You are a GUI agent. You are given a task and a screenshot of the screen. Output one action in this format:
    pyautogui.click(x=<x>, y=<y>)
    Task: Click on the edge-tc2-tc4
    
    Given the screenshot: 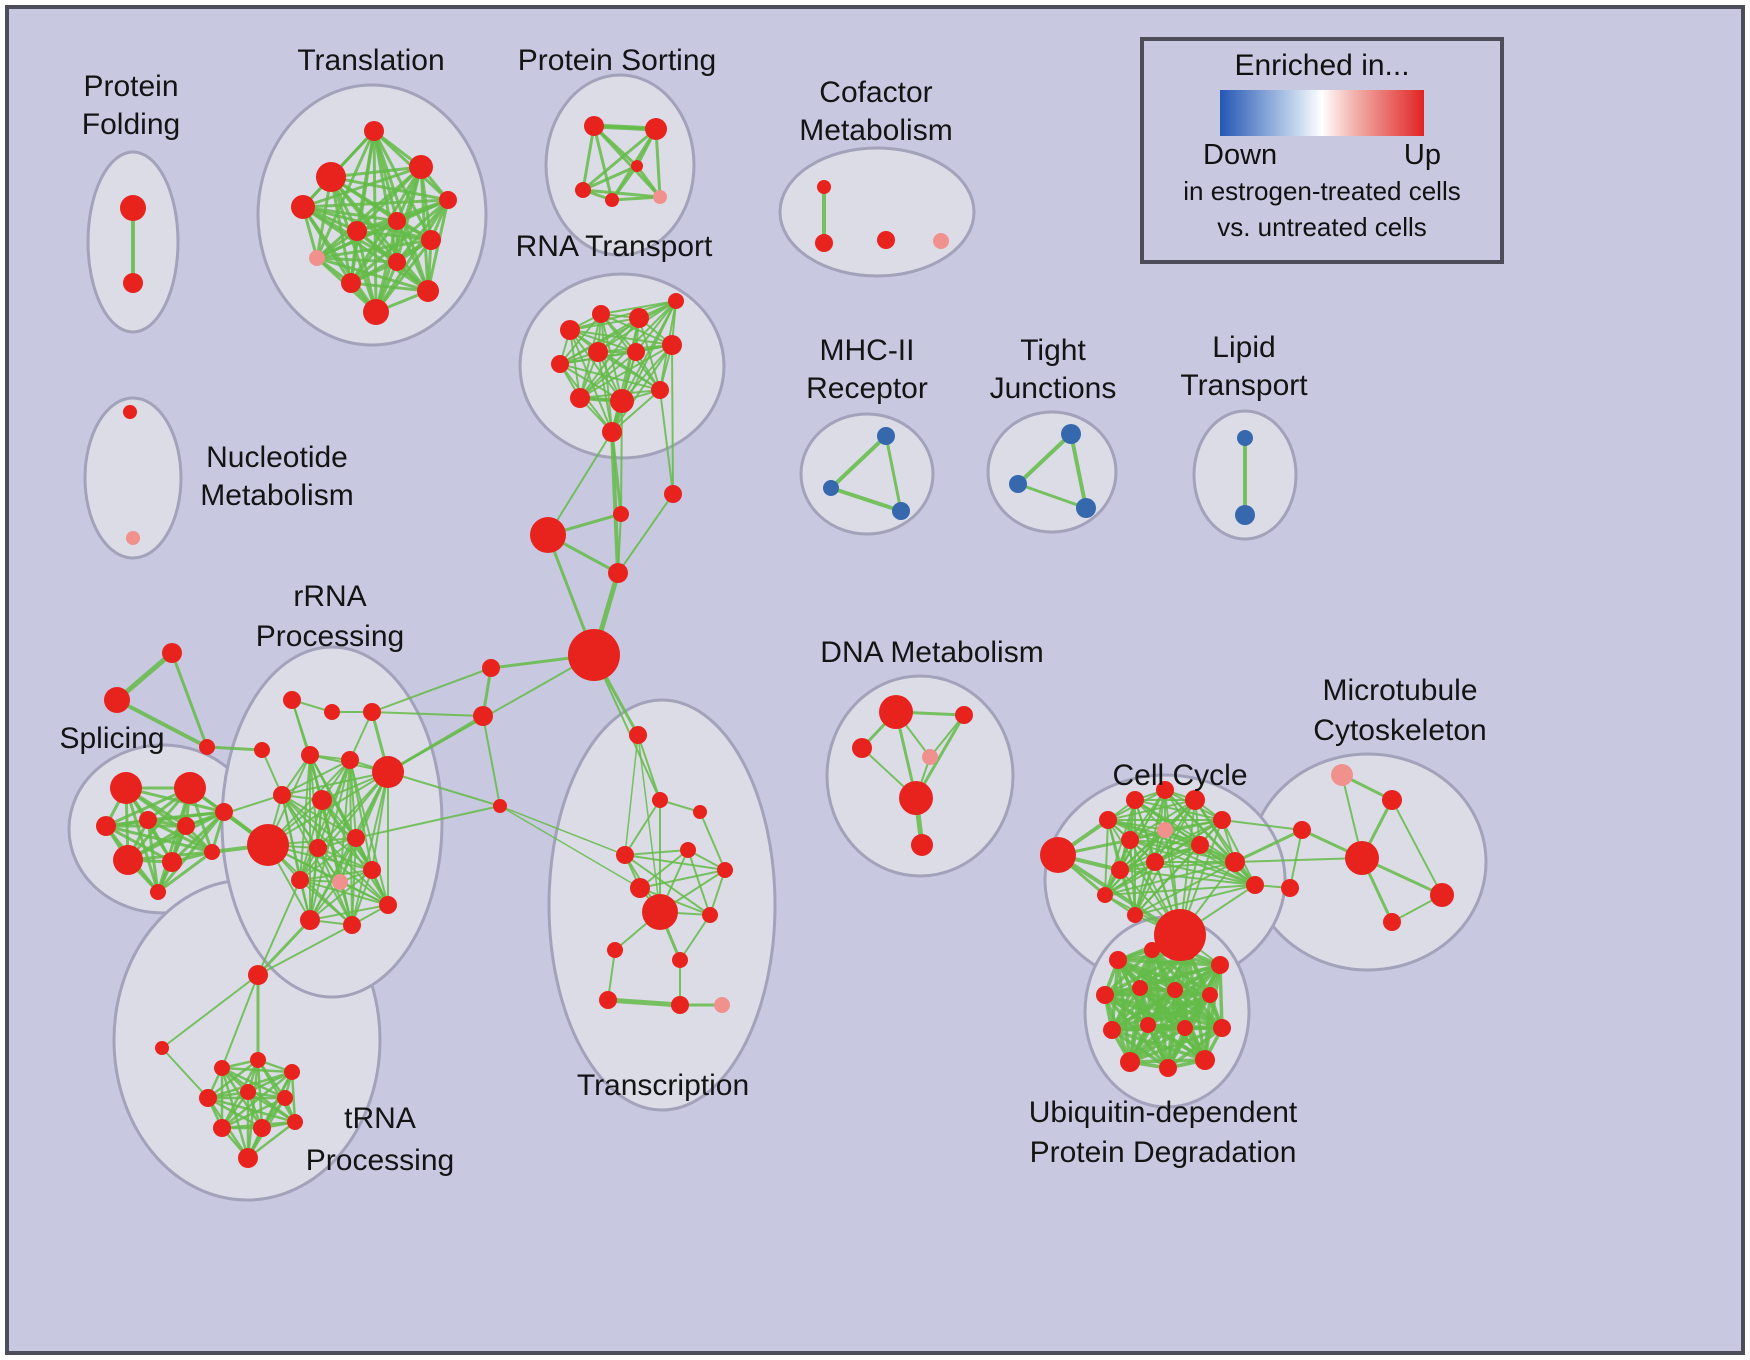 What is the action you would take?
    pyautogui.click(x=642, y=827)
    